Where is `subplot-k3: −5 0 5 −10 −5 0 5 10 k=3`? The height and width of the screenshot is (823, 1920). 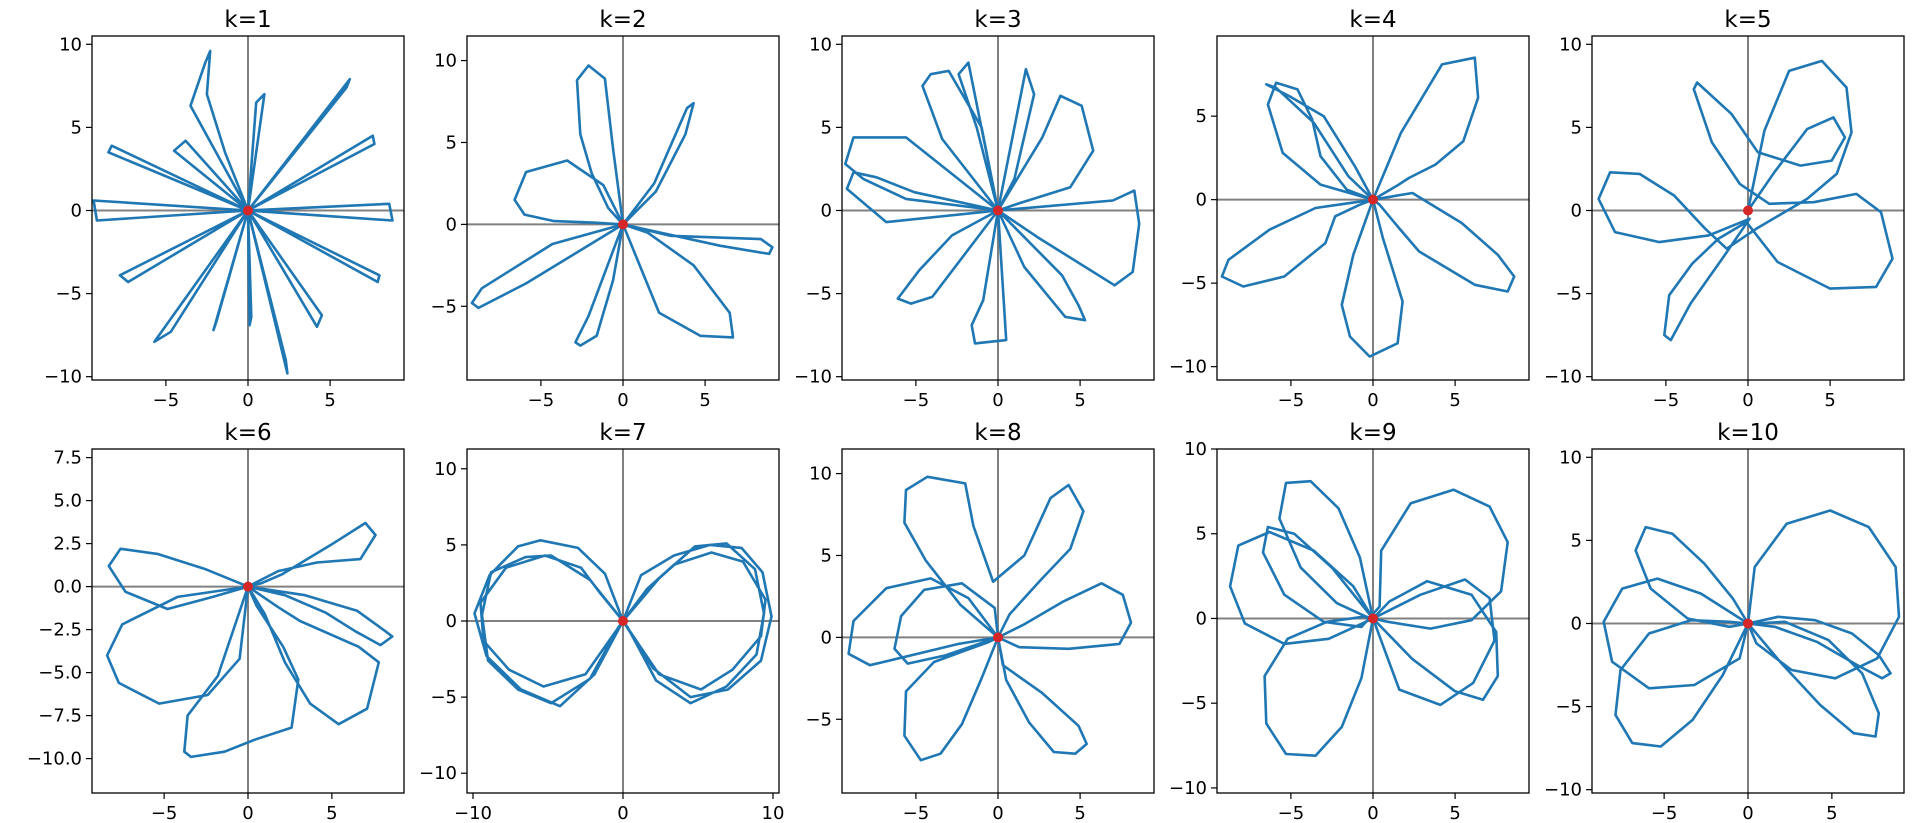 subplot-k3: −5 0 5 −10 −5 0 5 10 k=3 is located at coordinates (974, 209).